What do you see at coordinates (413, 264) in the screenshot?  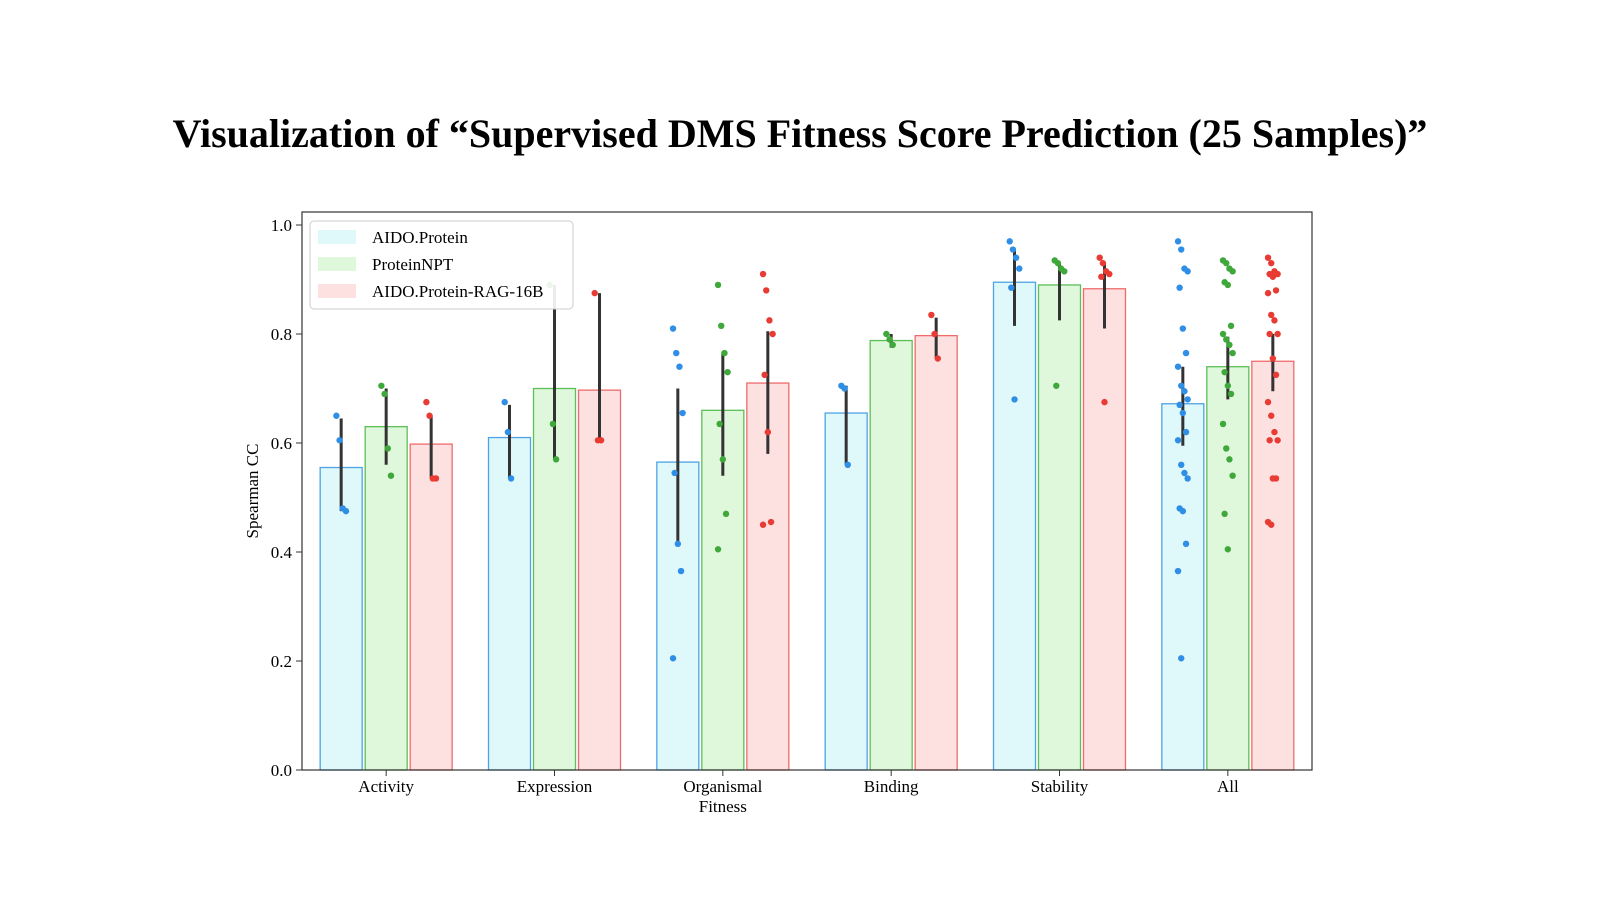 I see `legend-label: ProteinNPT` at bounding box center [413, 264].